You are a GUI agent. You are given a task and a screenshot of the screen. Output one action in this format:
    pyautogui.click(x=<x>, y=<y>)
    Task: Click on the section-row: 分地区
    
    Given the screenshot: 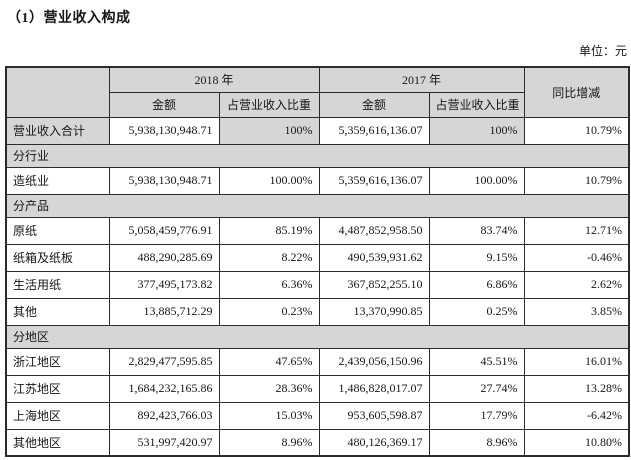 What is the action you would take?
    pyautogui.click(x=317, y=336)
    